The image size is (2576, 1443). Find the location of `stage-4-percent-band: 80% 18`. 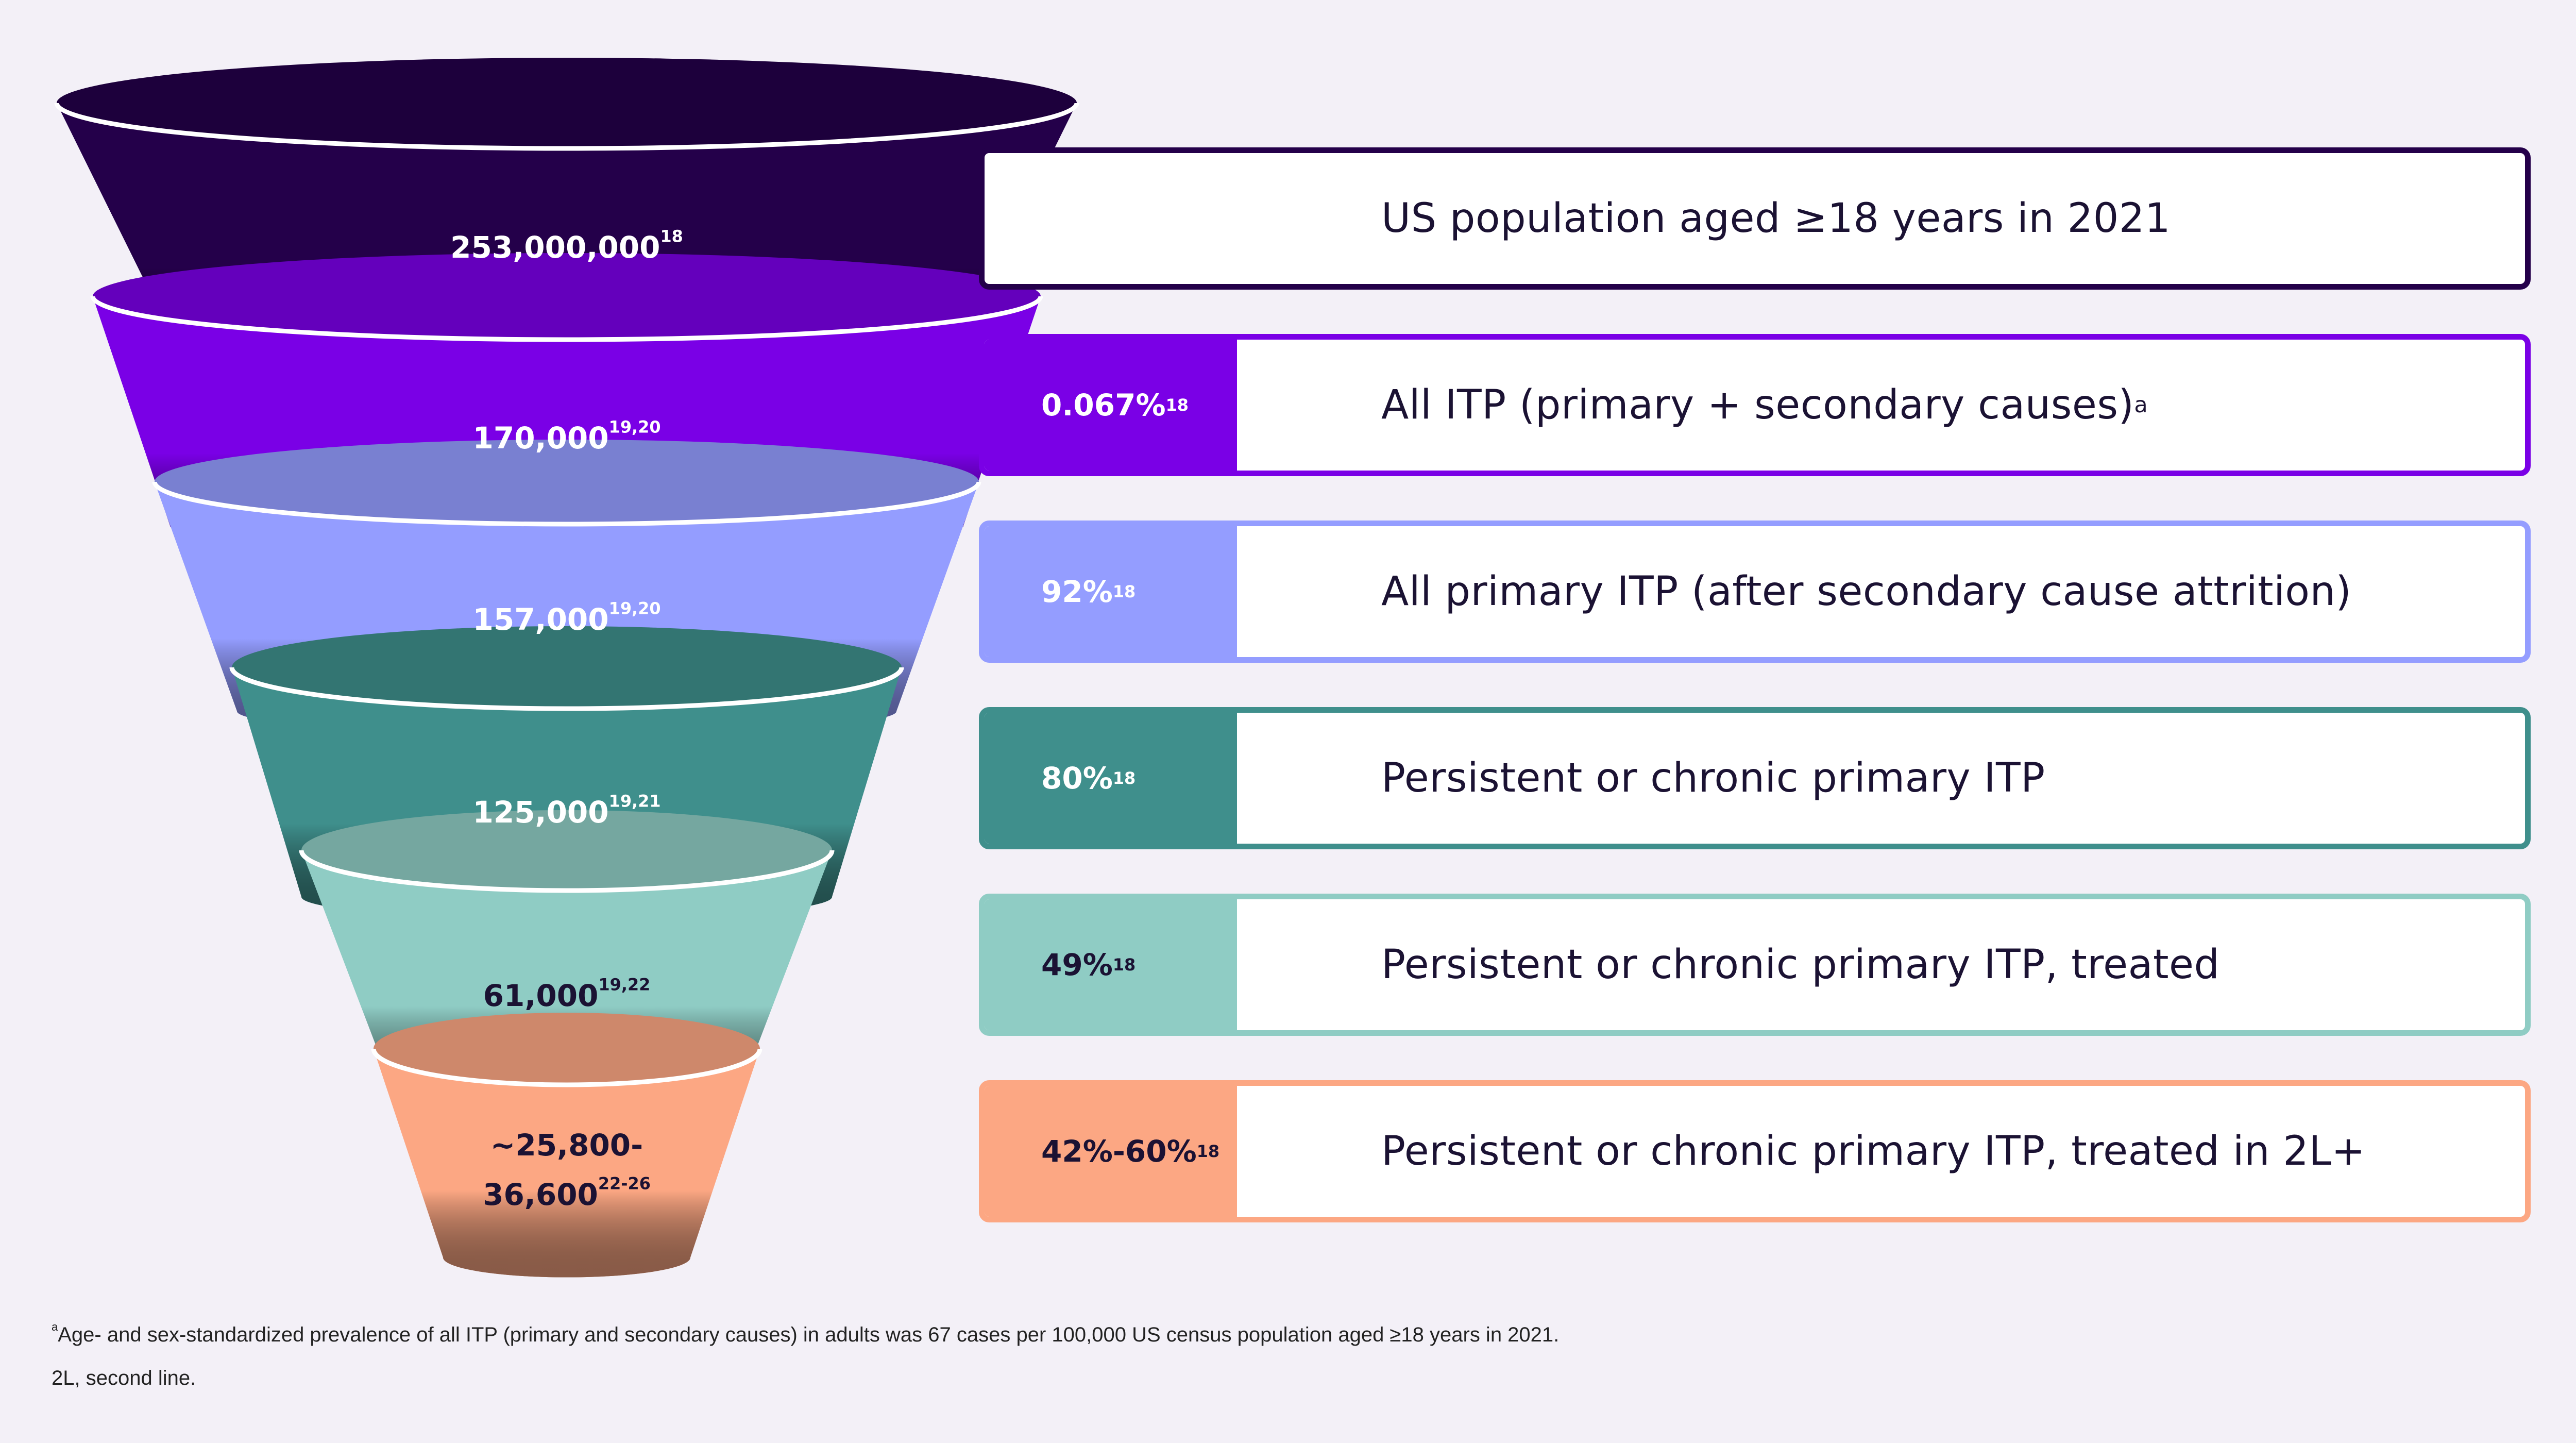

stage-4-percent-band: 80% 18 is located at coordinates (1111, 778).